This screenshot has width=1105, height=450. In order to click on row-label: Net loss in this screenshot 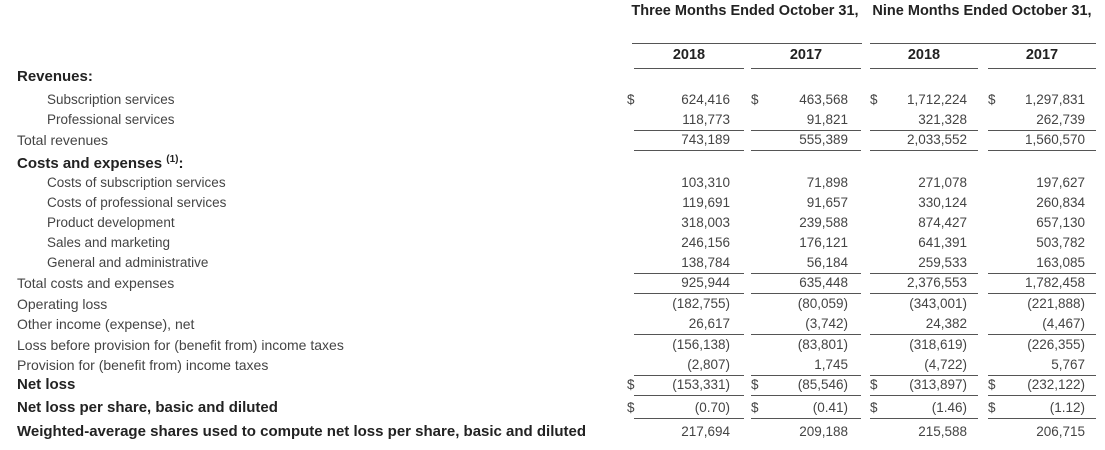, I will do `click(46, 385)`.